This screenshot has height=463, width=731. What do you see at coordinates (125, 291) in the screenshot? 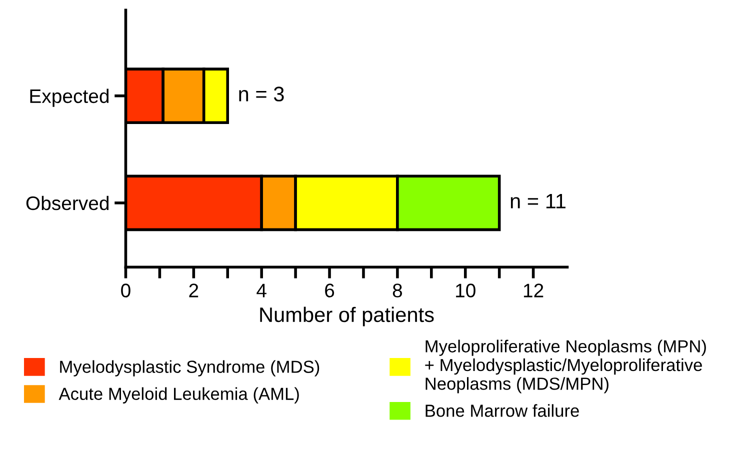
I see `x-tick-label: 0` at bounding box center [125, 291].